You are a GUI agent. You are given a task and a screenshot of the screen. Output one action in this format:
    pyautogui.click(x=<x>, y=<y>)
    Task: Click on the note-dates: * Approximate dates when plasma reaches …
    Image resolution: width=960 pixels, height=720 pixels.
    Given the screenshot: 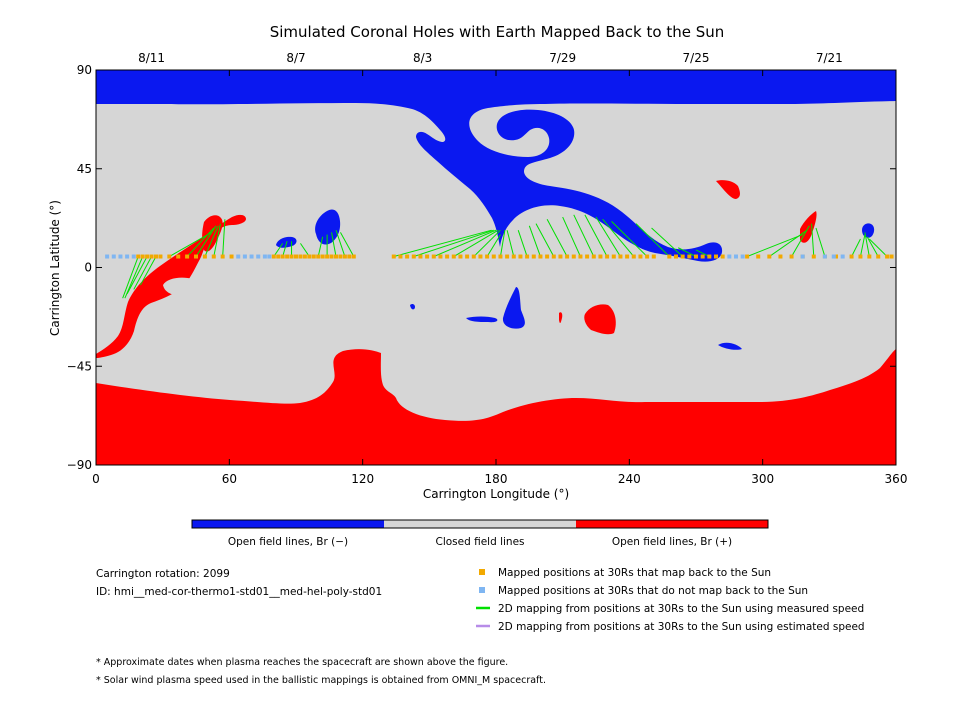 What is the action you would take?
    pyautogui.click(x=302, y=662)
    